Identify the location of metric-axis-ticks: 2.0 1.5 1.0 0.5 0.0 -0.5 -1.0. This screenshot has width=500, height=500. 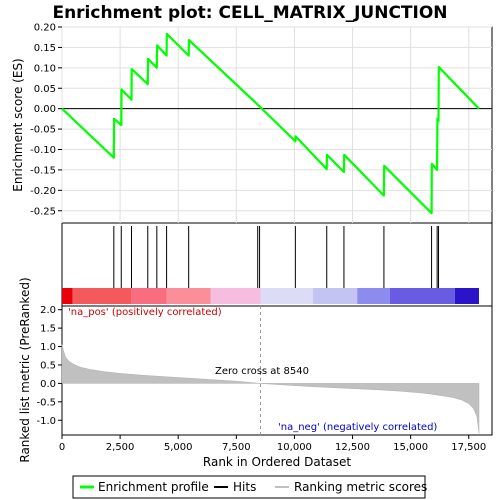
(49, 366).